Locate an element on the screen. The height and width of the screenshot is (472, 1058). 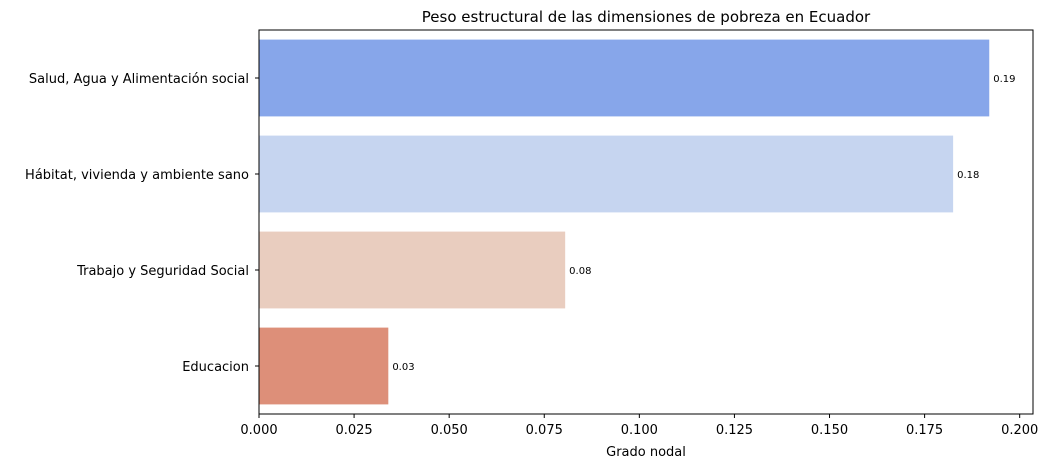
bar-value-label: 0.19 is located at coordinates (1004, 79).